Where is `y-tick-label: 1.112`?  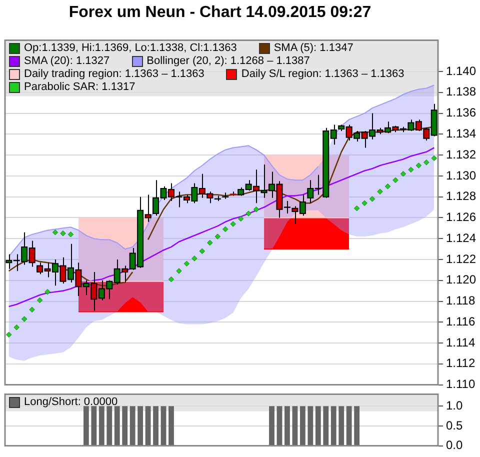 y-tick-label: 1.112 is located at coordinates (461, 363).